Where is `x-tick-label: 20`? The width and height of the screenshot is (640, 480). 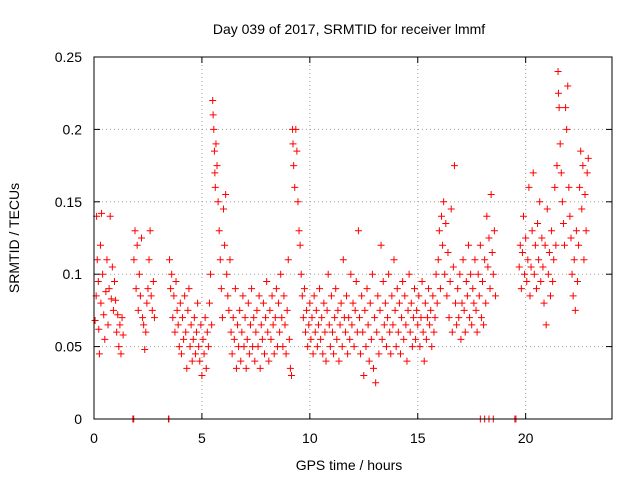 x-tick-label: 20 is located at coordinates (526, 438).